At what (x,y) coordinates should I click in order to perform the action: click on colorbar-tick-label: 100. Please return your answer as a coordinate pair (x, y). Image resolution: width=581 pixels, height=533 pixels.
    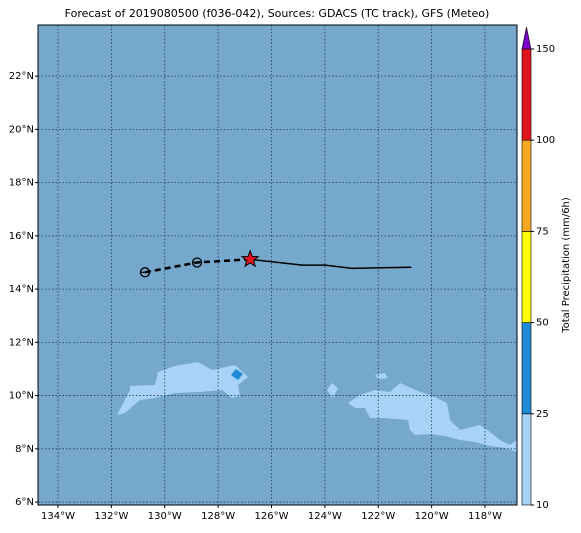
    Looking at the image, I should click on (545, 140).